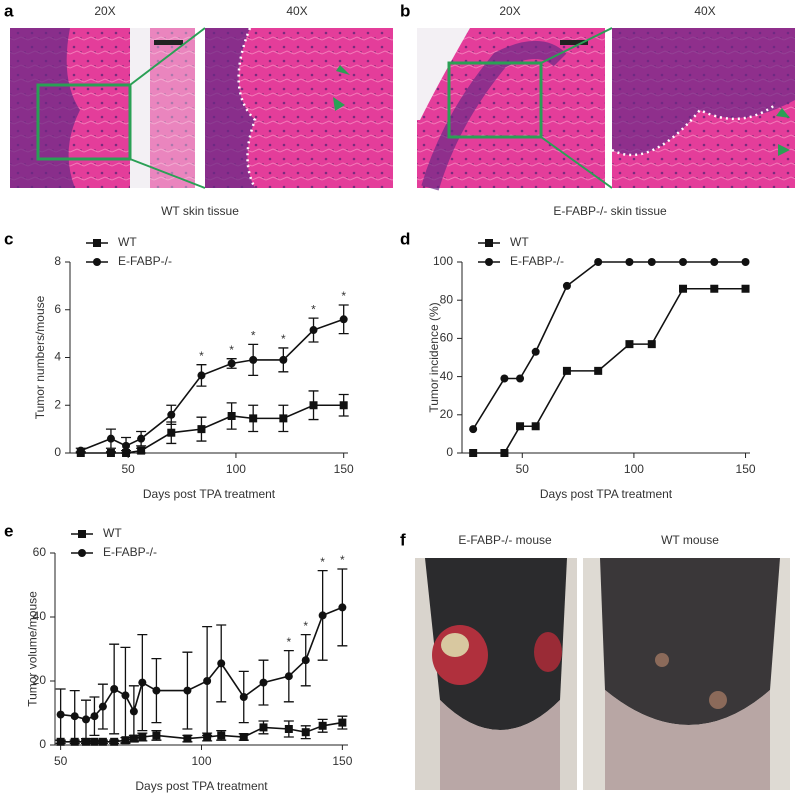 This screenshot has height=796, width=800. I want to click on magnification: 40X, so click(296, 11).